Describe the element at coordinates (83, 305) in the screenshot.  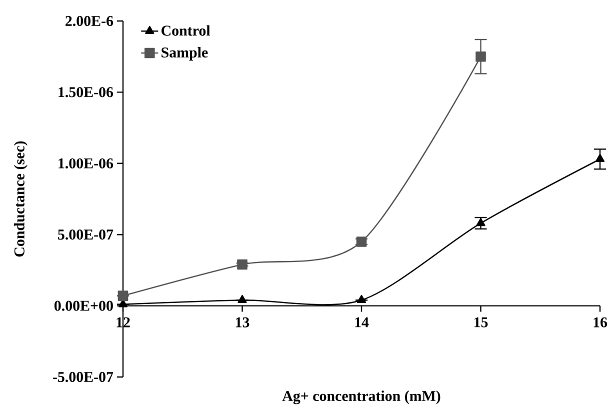
I see `y-tick-label: 0.00E+00` at that location.